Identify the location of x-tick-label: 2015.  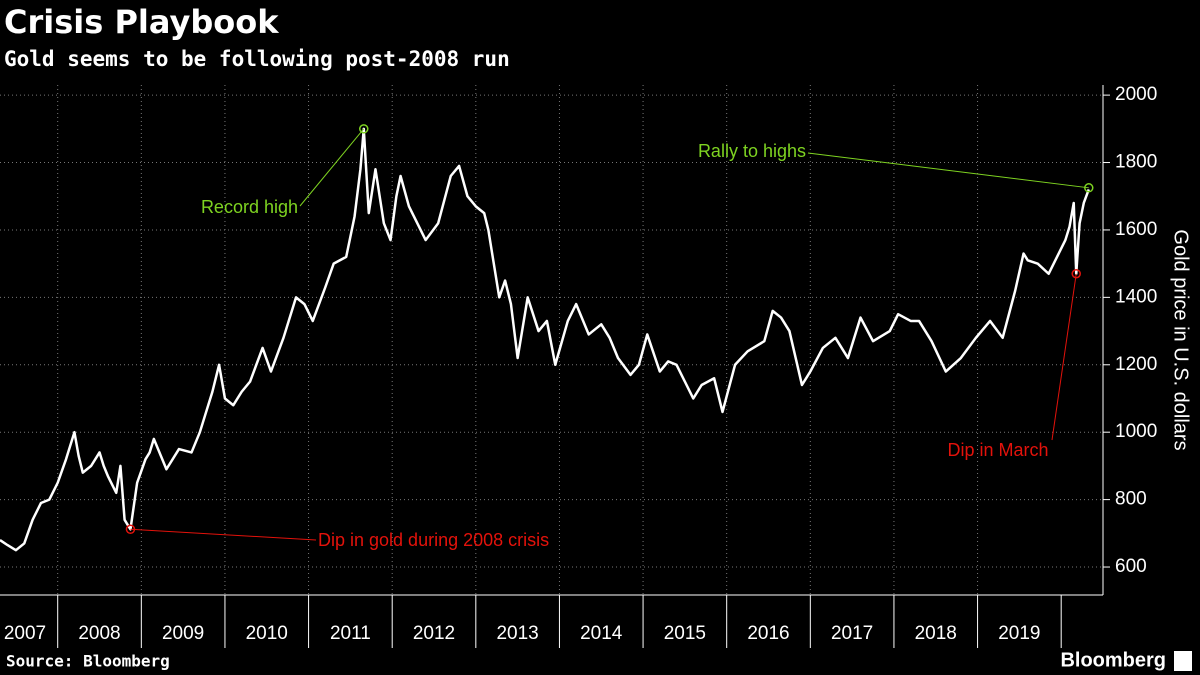
(685, 633).